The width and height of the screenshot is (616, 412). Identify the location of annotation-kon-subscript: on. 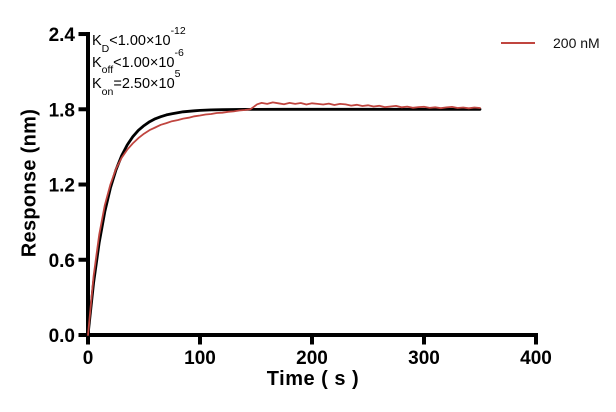
(107, 91).